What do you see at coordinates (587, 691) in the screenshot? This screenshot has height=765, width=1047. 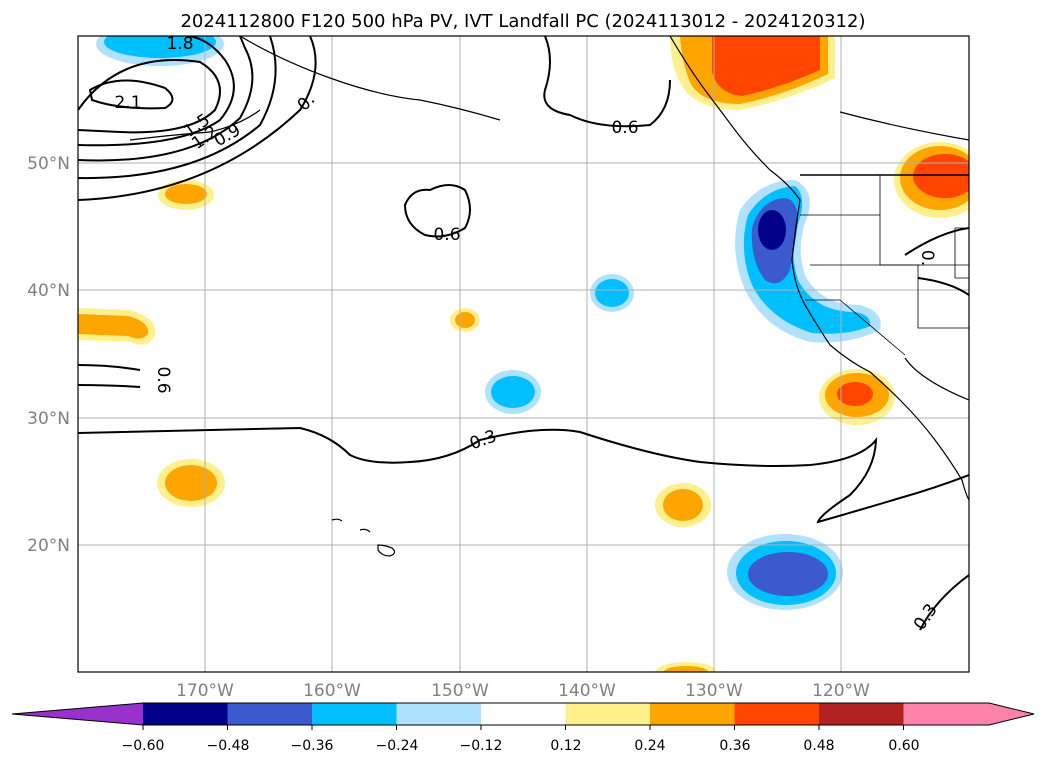 I see `lon-label: 140°W` at bounding box center [587, 691].